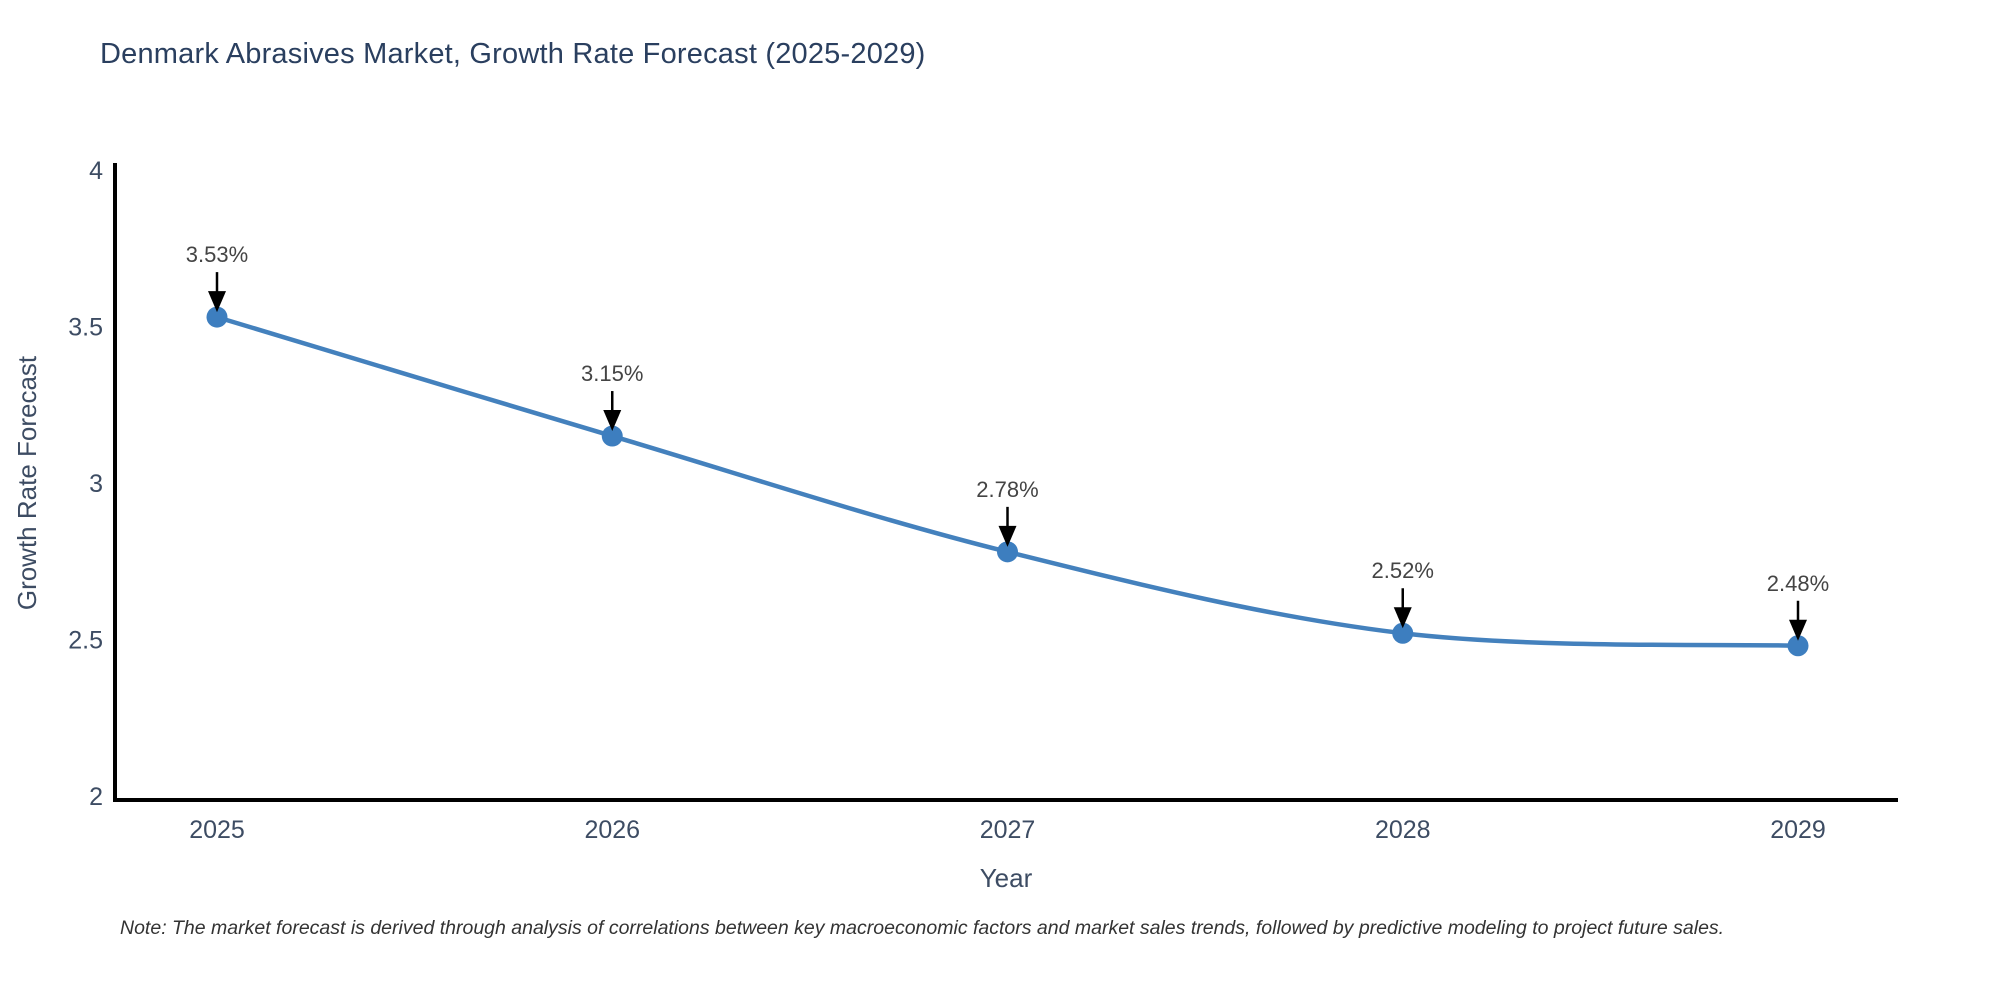  Describe the element at coordinates (96, 171) in the screenshot. I see `y-tick-label: 4` at that location.